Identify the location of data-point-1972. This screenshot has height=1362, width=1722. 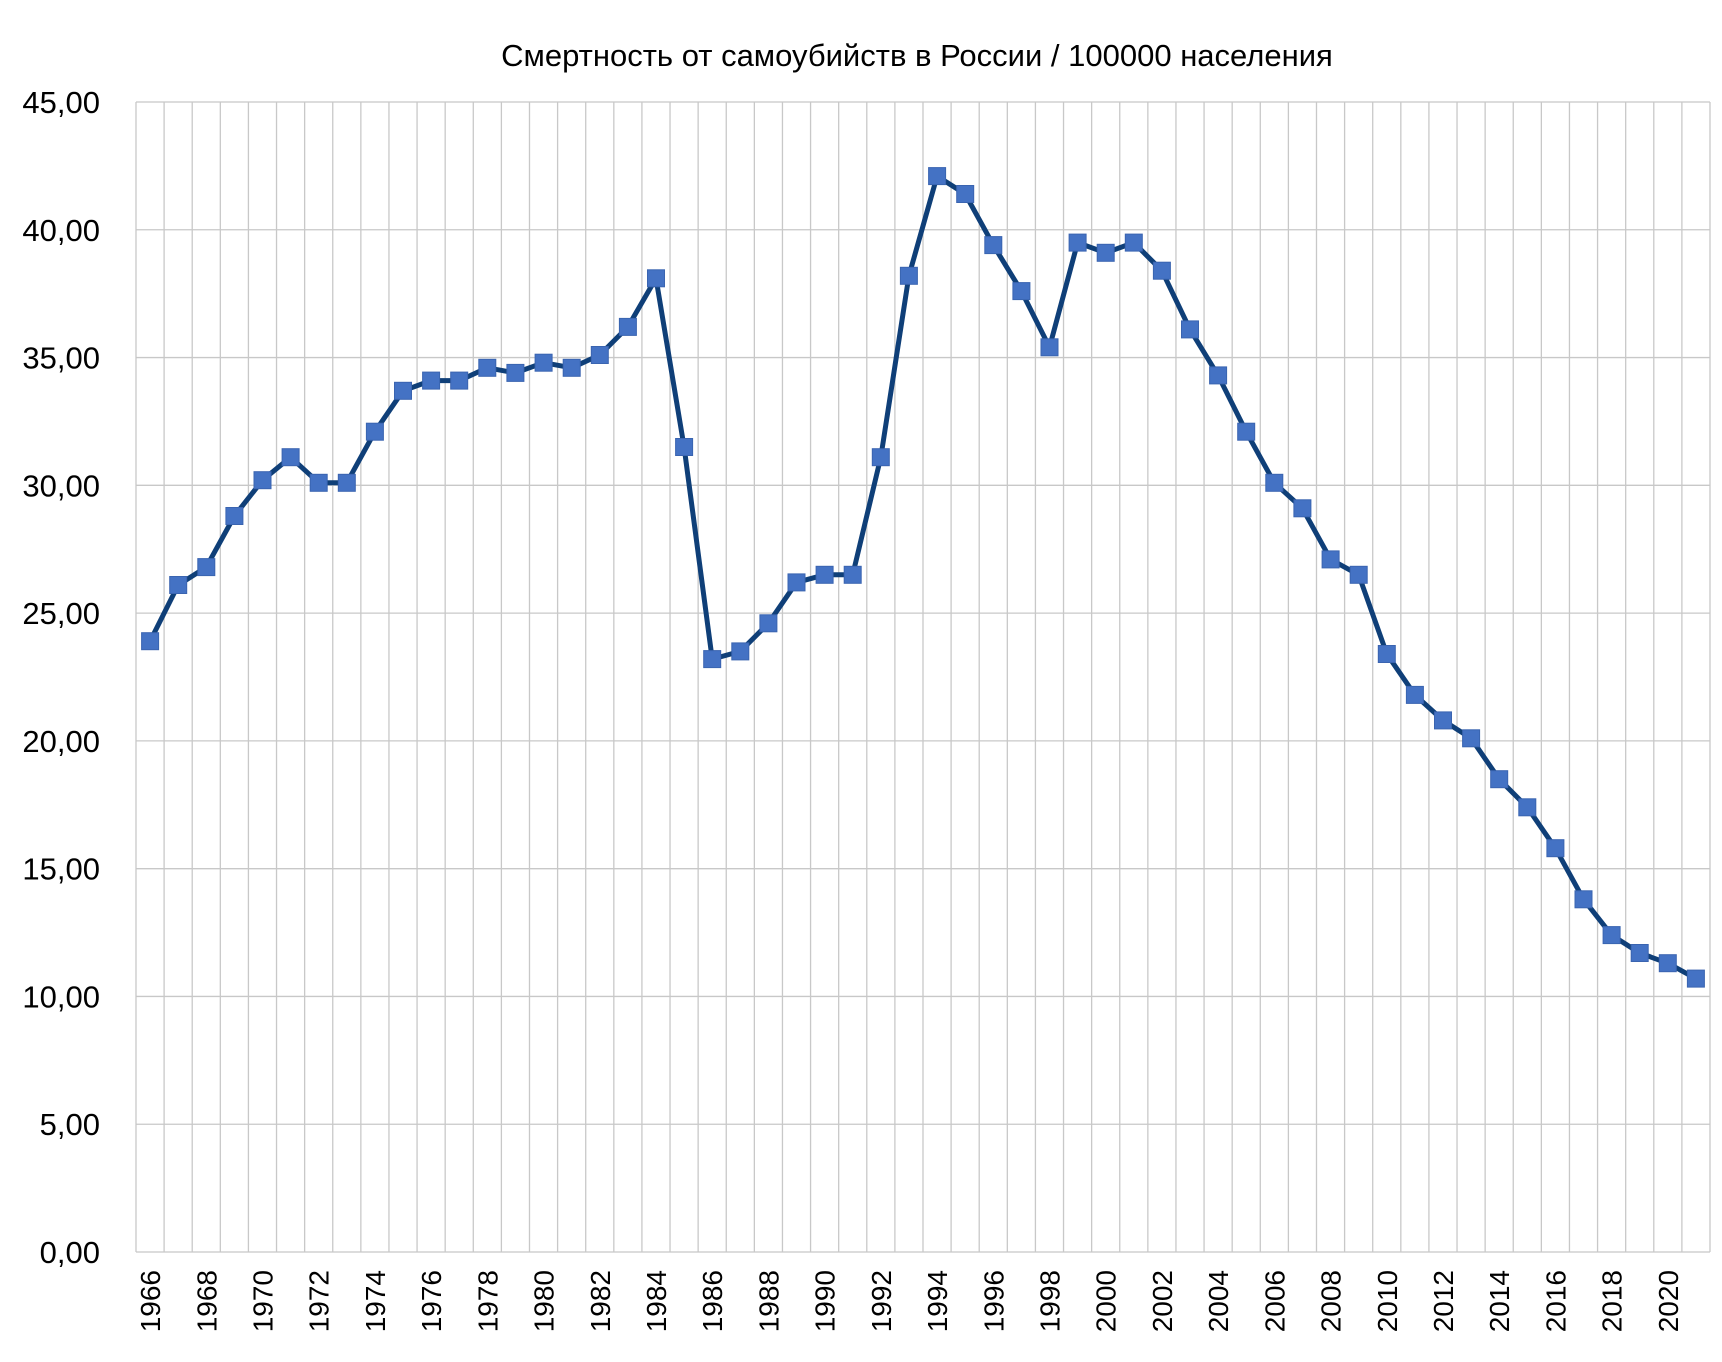
(318, 482).